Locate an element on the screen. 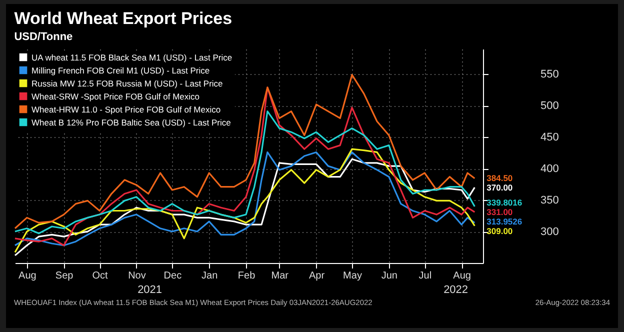  legend-label: Milling French FOB Creil M1 (USD) - Last Price is located at coordinates (121, 70).